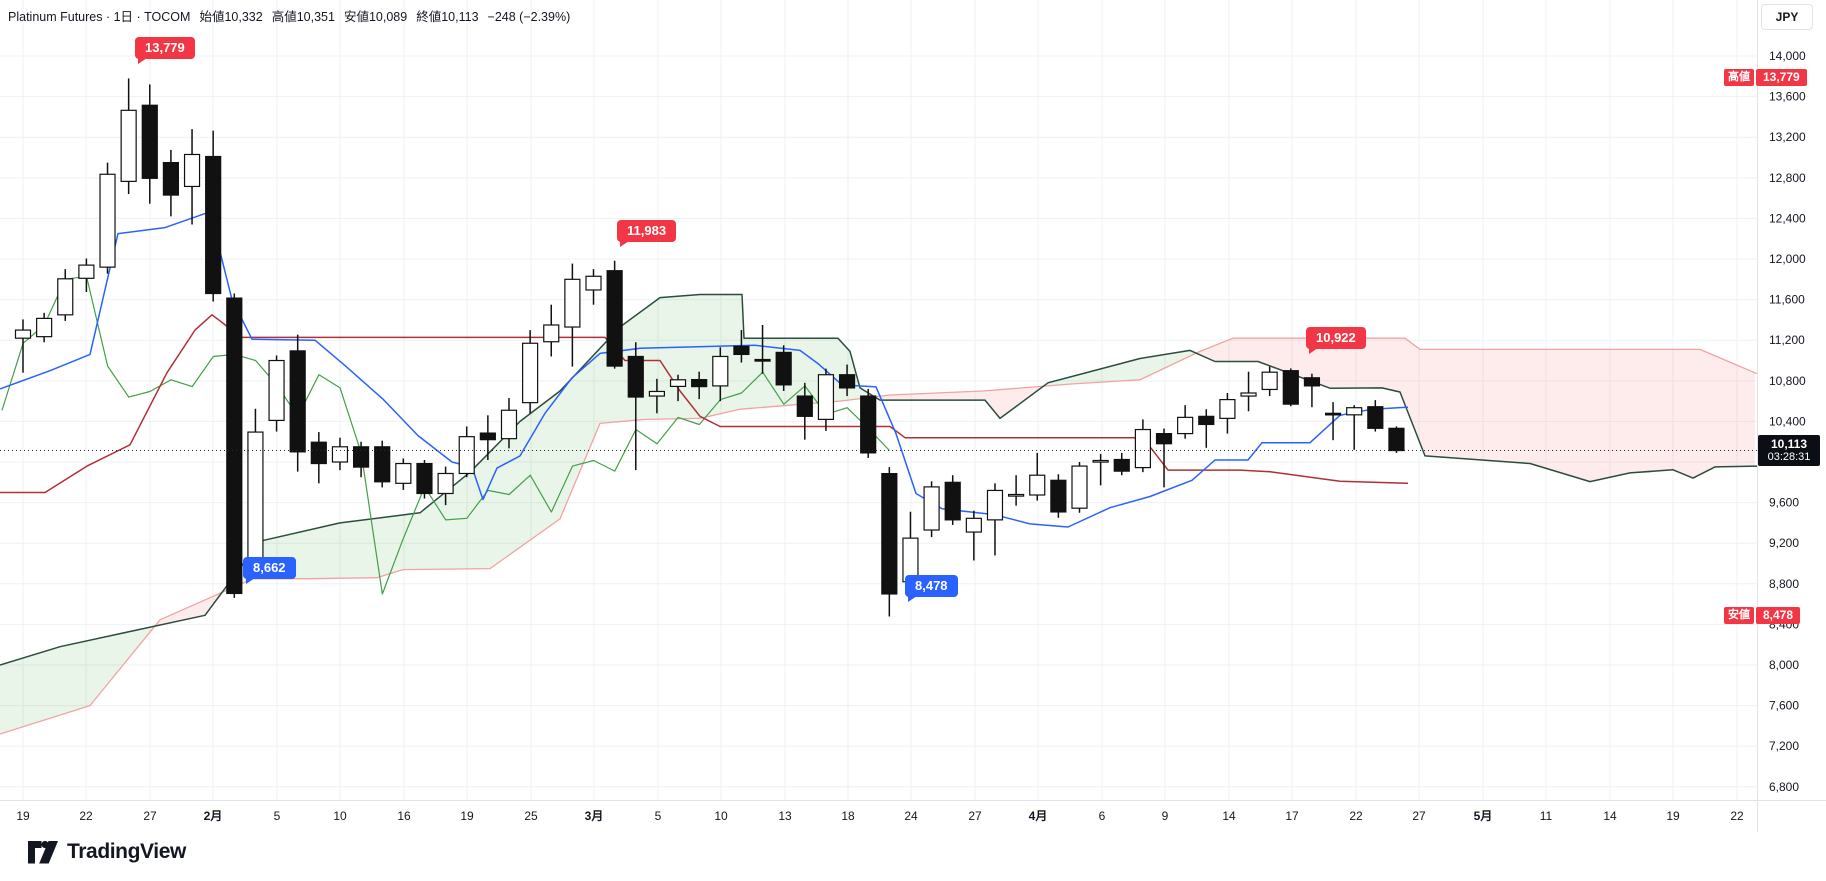 The width and height of the screenshot is (1826, 881). Describe the element at coordinates (231, 17) in the screenshot. I see `ohlc-open: 始値10,332` at that location.